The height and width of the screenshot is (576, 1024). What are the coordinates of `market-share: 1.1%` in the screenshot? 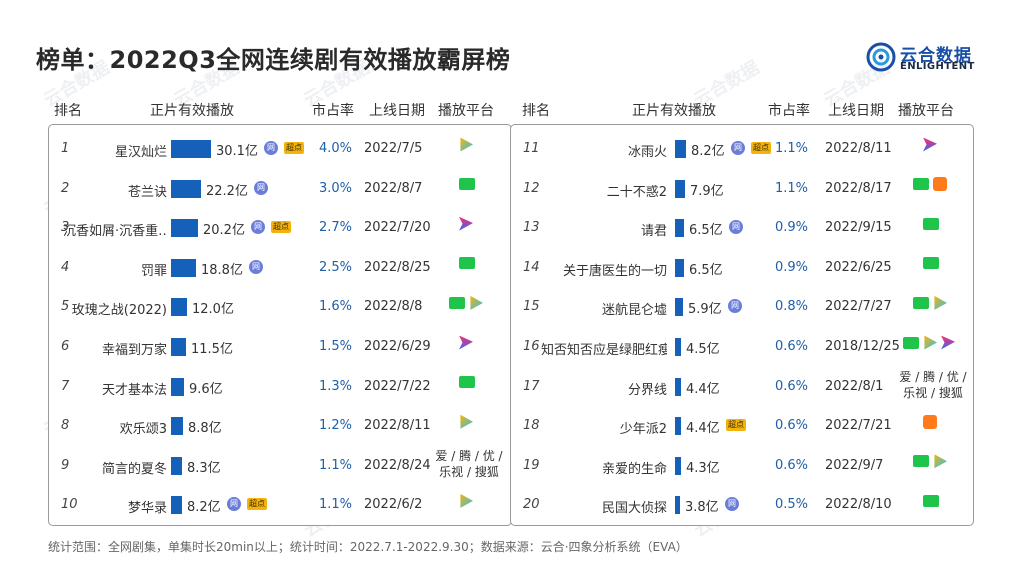 It's located at (336, 465).